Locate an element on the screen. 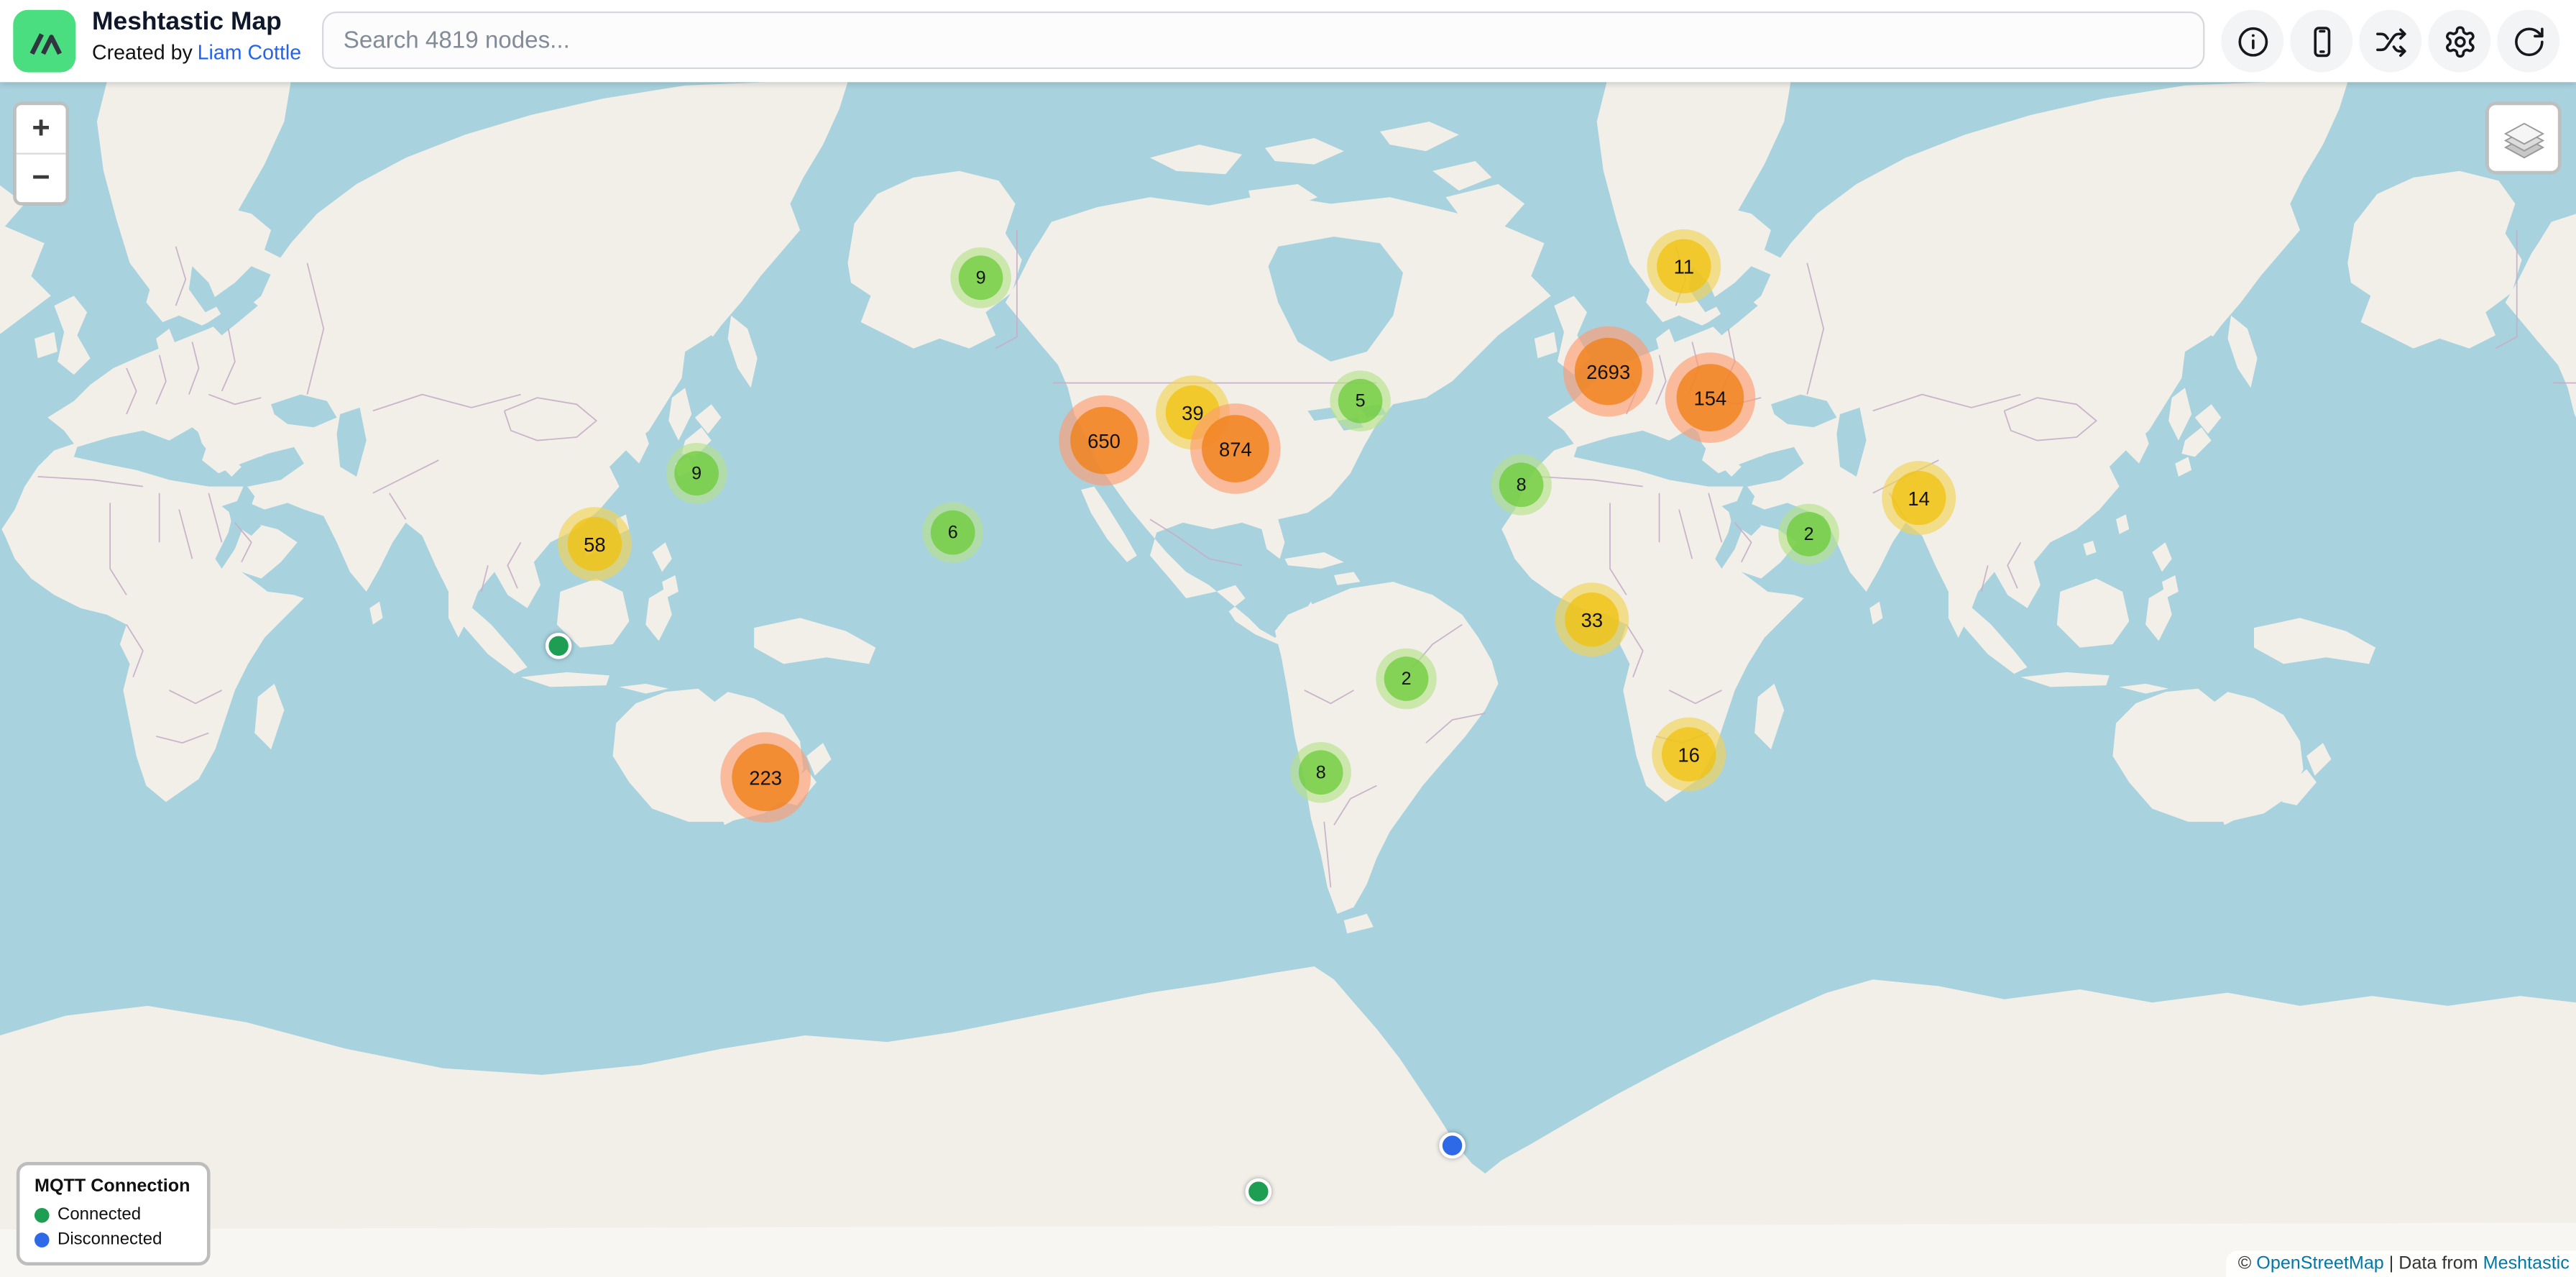 The height and width of the screenshot is (1277, 2576). node-cluster: 16 is located at coordinates (1689, 754).